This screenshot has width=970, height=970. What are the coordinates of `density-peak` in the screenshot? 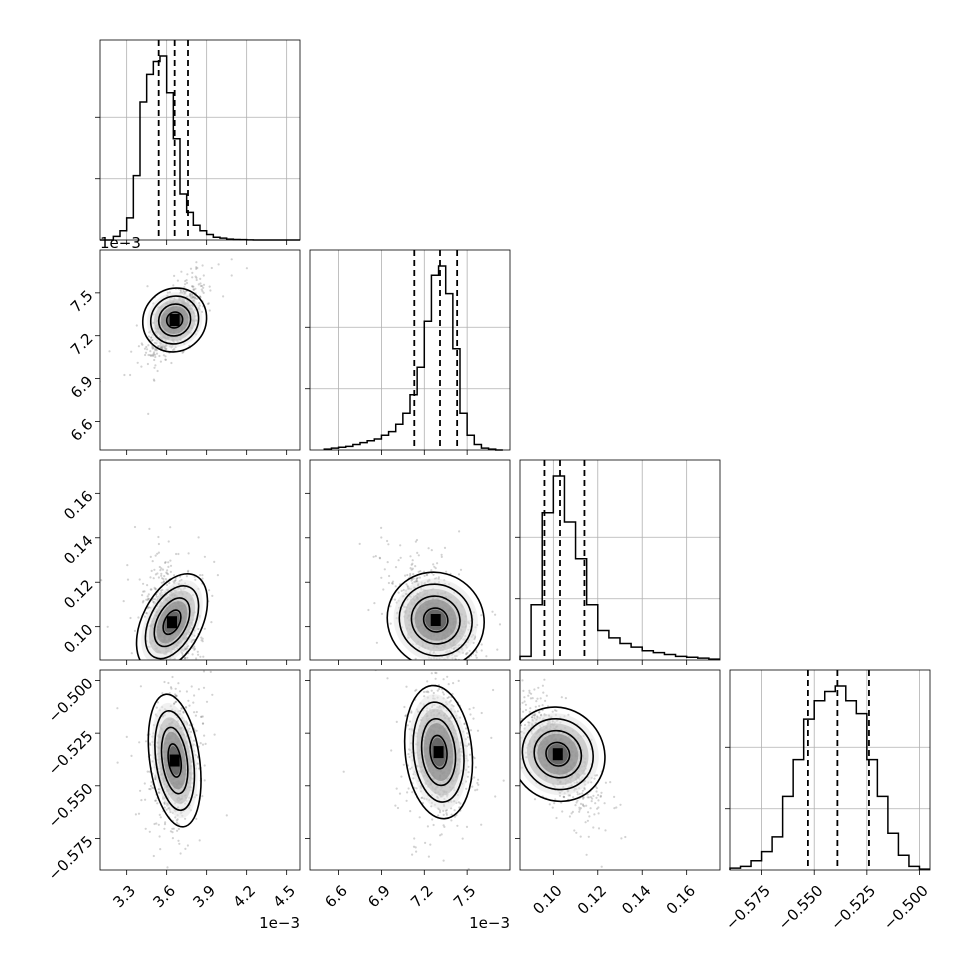 It's located at (174, 760).